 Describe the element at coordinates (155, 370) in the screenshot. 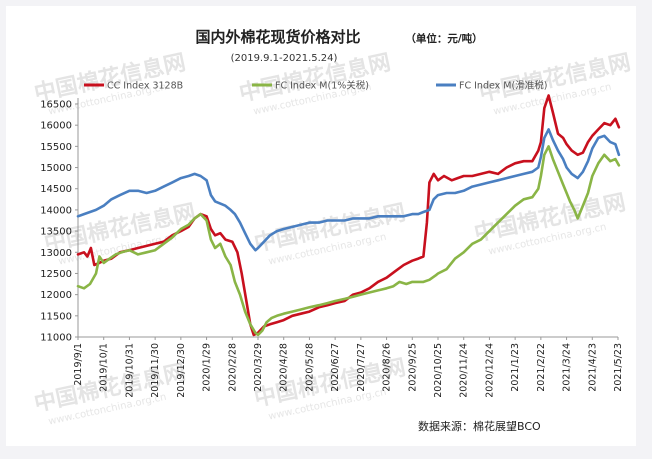

I see `x-tick-label: 2019/11/30` at that location.